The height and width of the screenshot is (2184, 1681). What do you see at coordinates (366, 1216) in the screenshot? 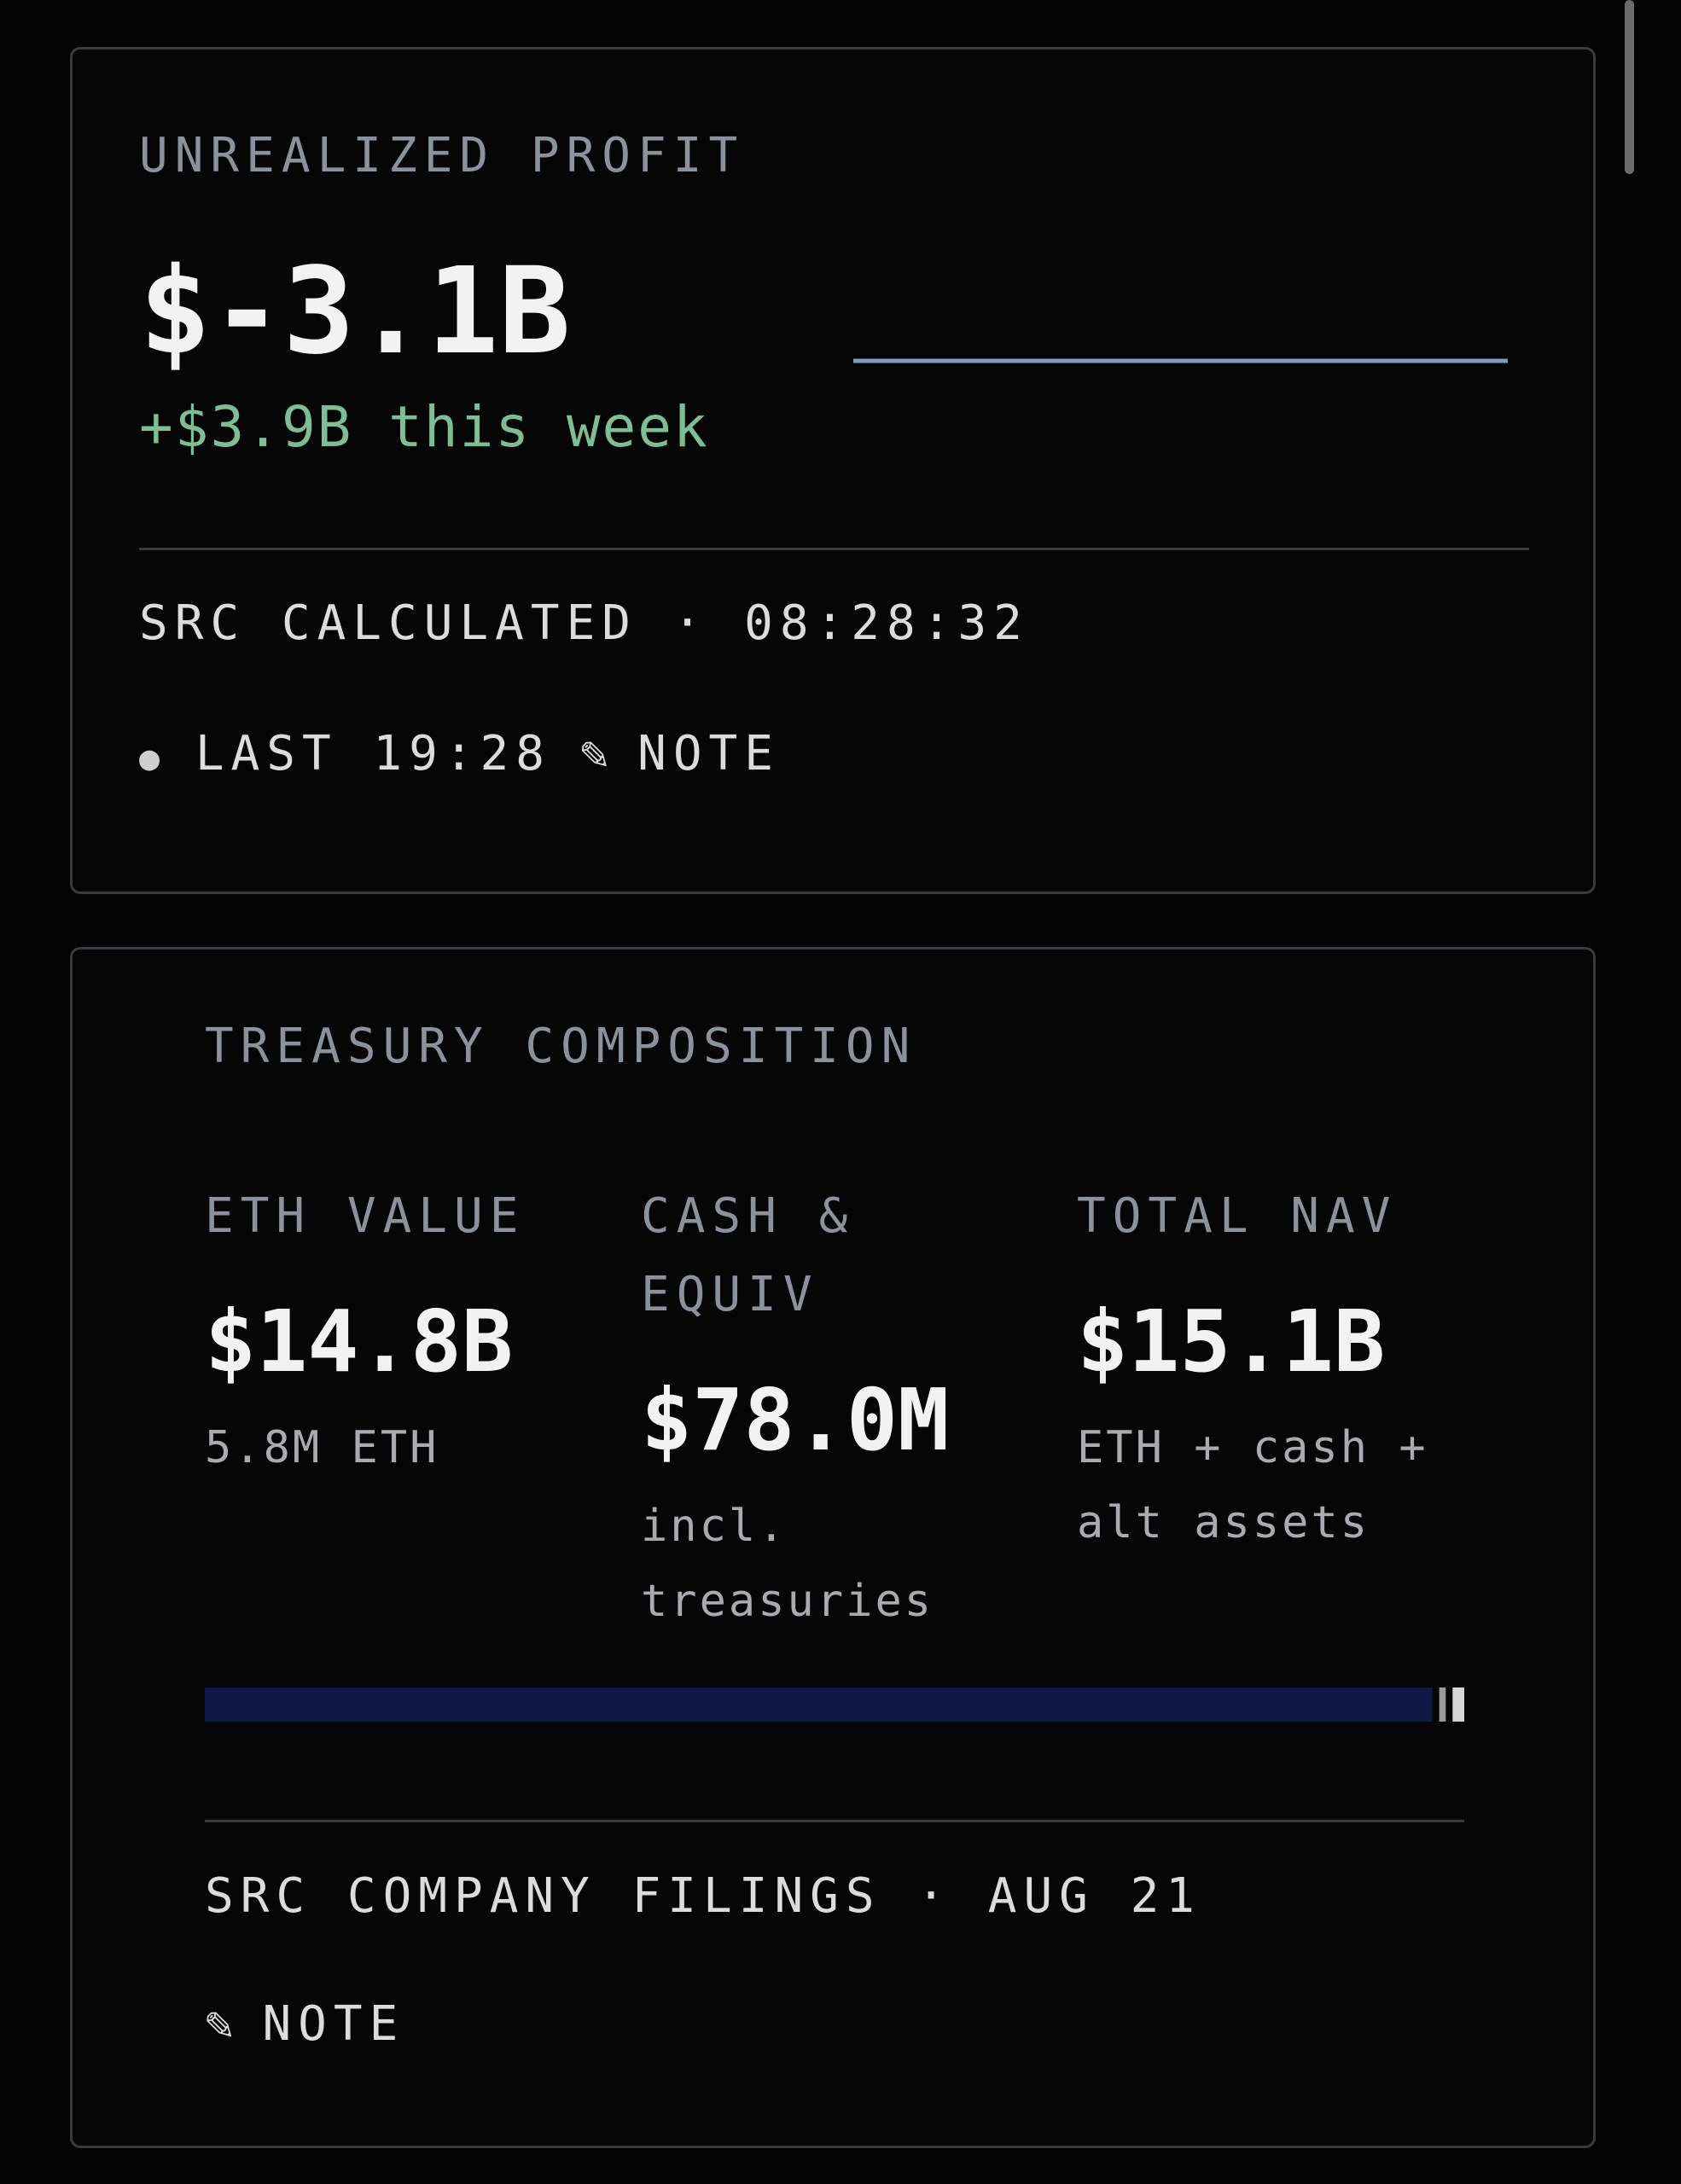
I see `metric-label: ETH VALUE` at bounding box center [366, 1216].